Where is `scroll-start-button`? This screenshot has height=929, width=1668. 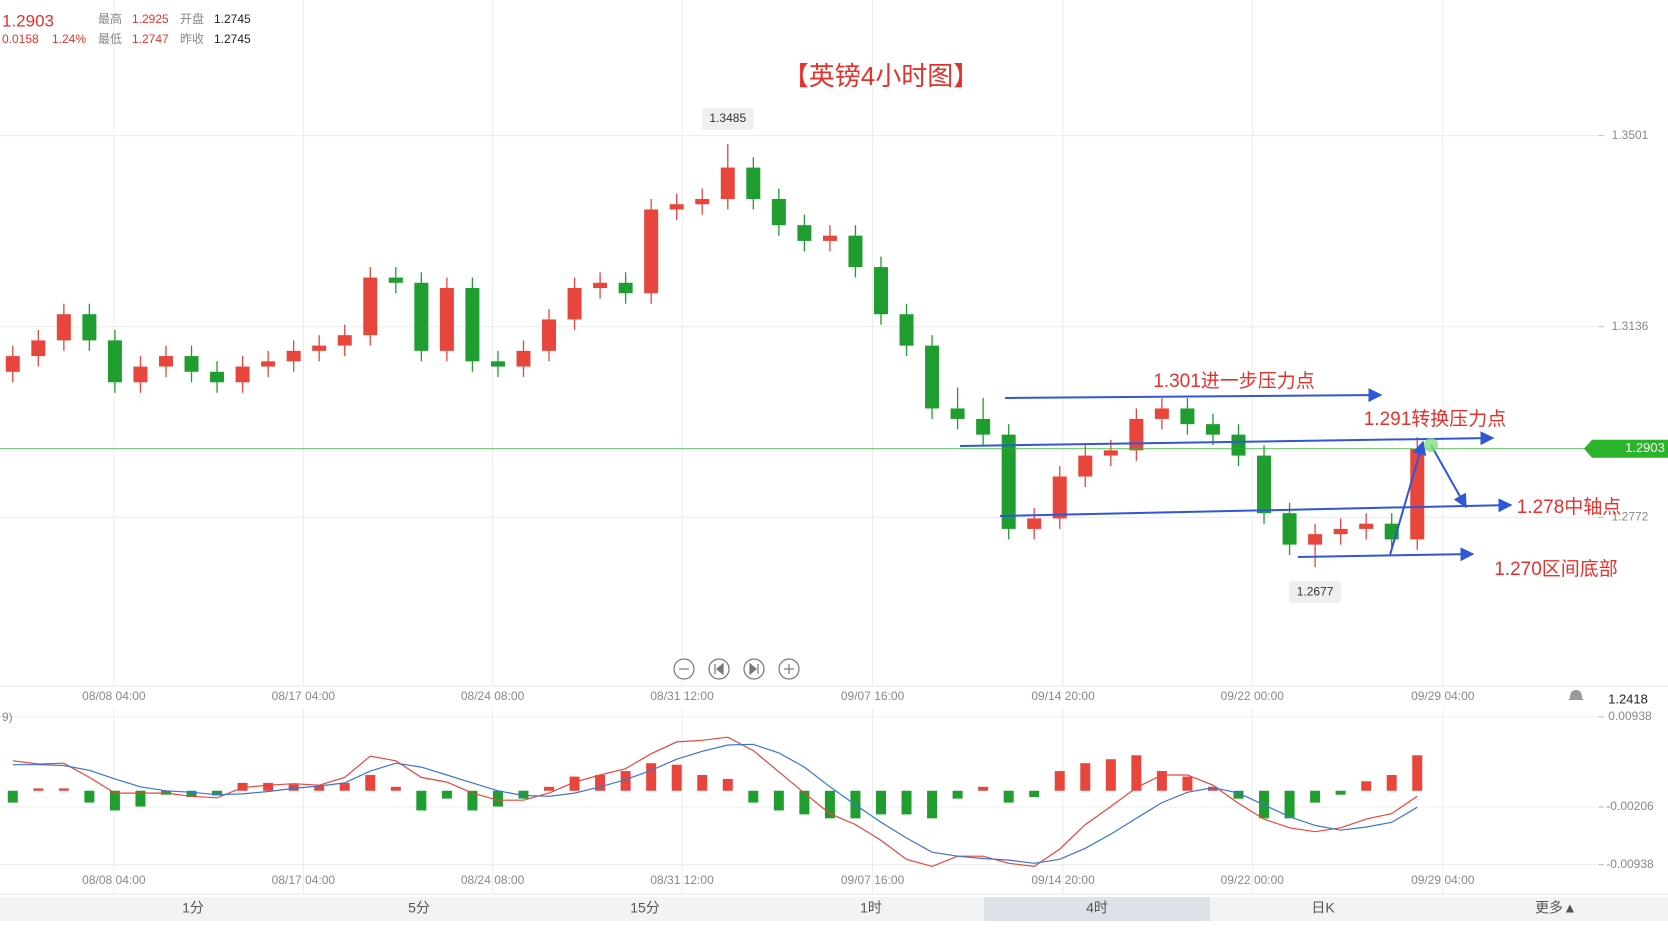 scroll-start-button is located at coordinates (719, 669).